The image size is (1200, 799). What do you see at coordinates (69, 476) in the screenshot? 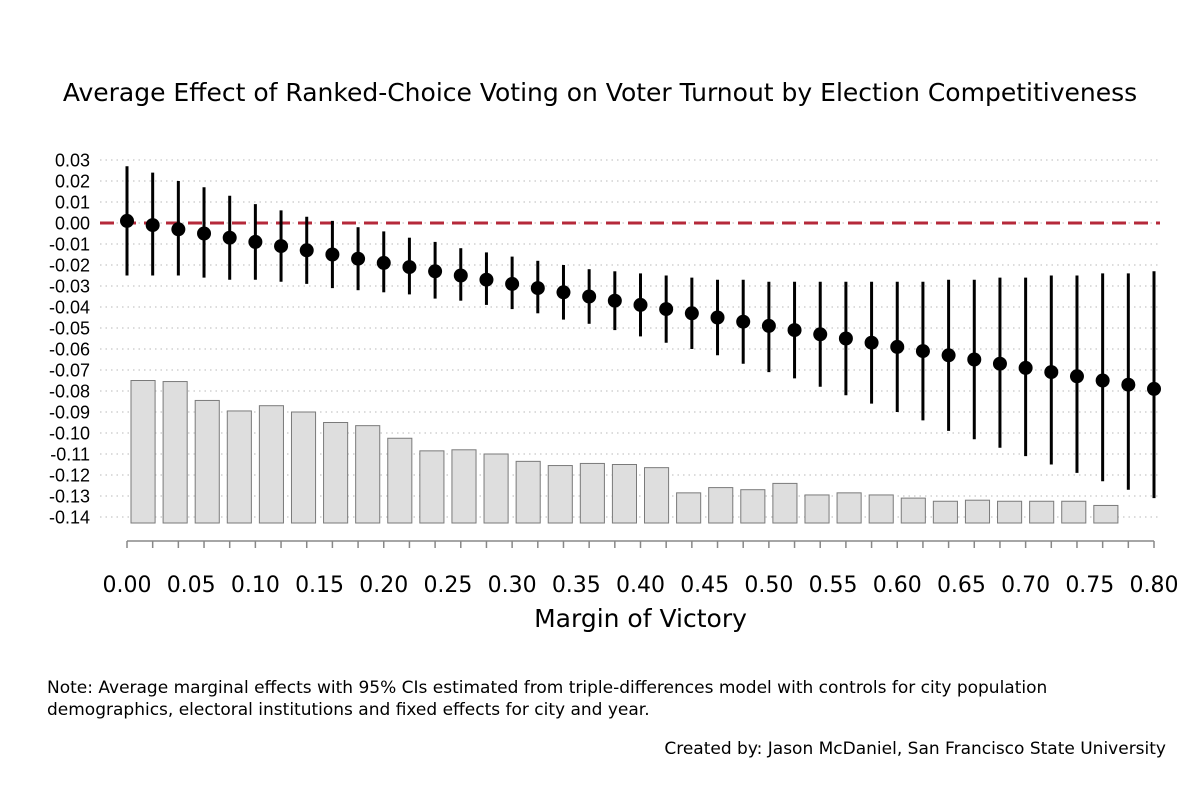
I see `y-tick-label: -0.12` at bounding box center [69, 476].